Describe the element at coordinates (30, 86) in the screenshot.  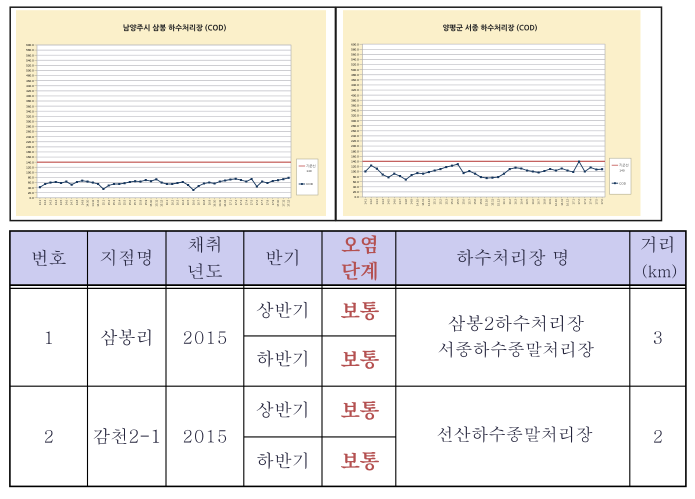
I see `svg-text: 440.0` at that location.